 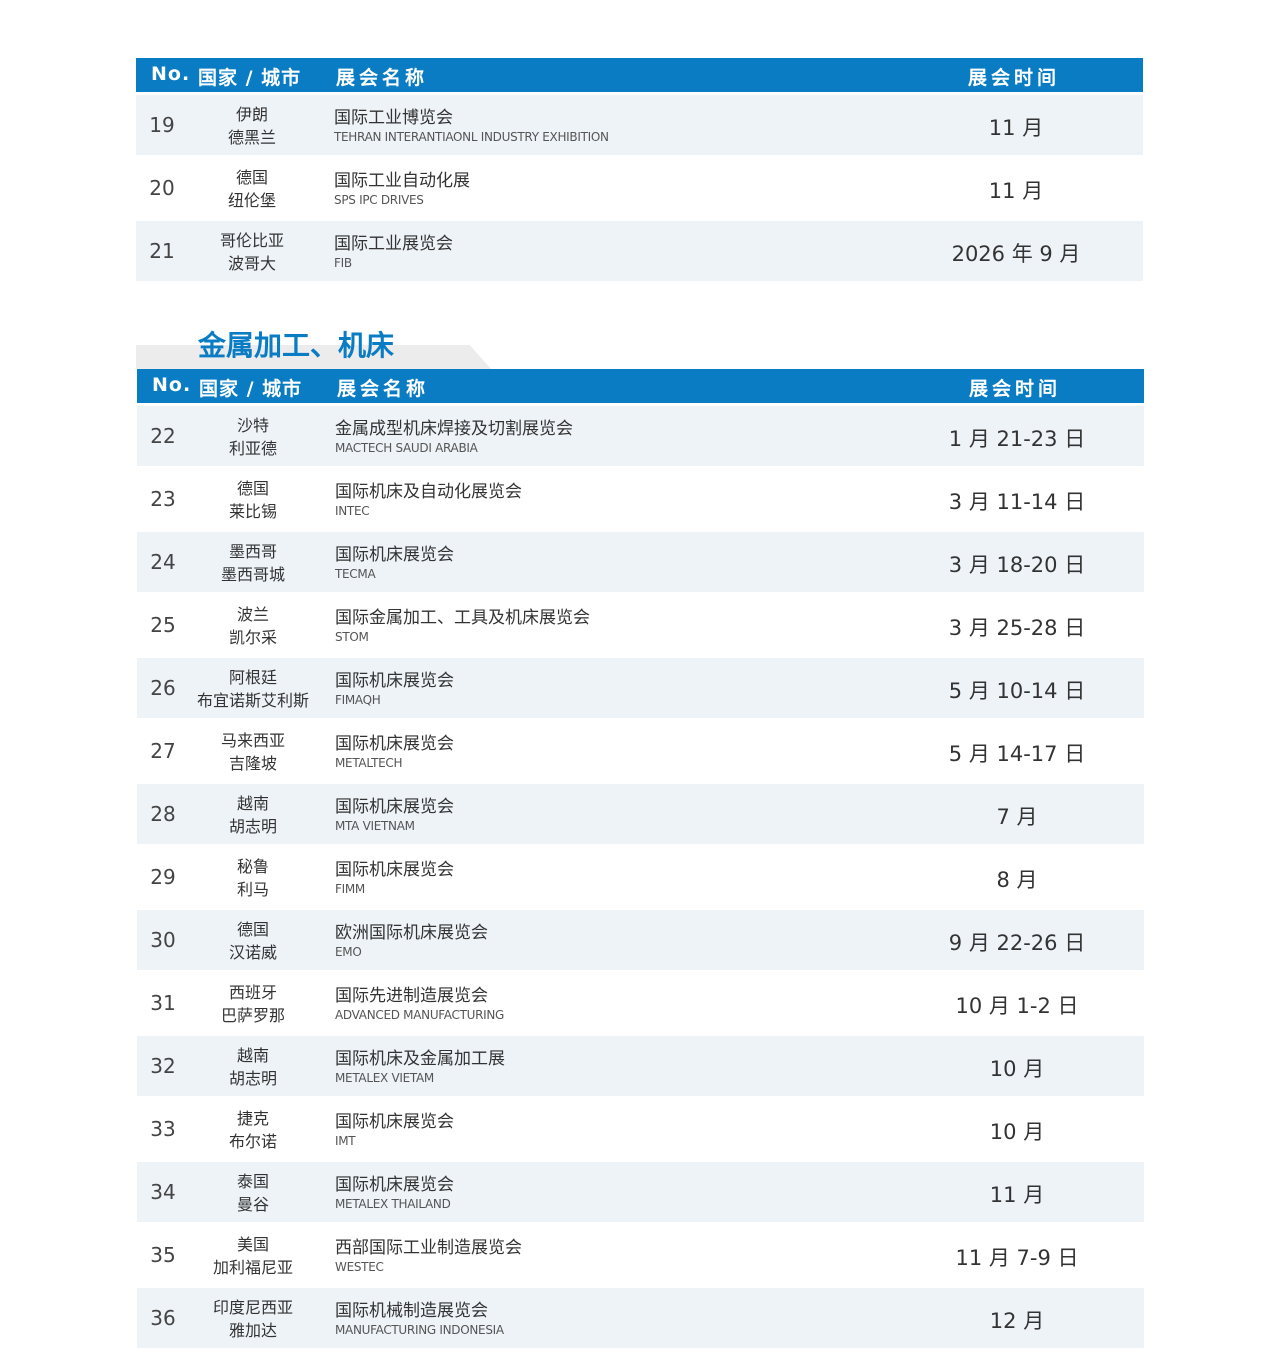 What do you see at coordinates (640, 689) in the screenshot?
I see `table-row: 26 阿根廷 布宜诺斯艾利斯 国际机床展览会 FIMAQH 5 月 10-14 日` at bounding box center [640, 689].